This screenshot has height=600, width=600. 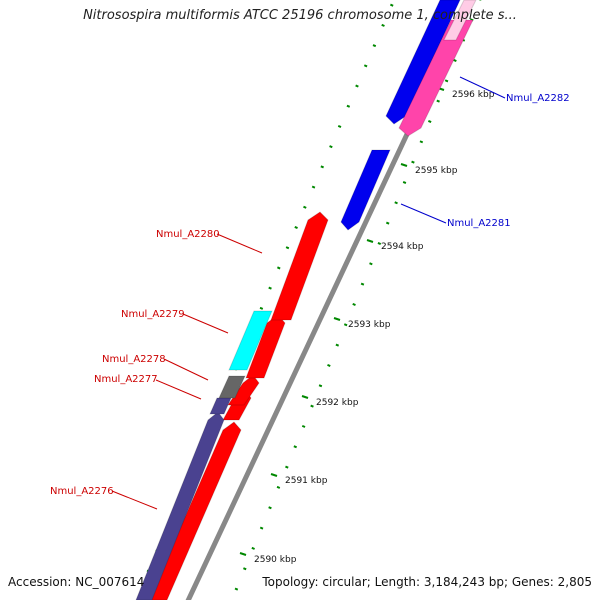 I want to click on gene-label-Nmul_A2282: Nmul_A2282, so click(x=538, y=98).